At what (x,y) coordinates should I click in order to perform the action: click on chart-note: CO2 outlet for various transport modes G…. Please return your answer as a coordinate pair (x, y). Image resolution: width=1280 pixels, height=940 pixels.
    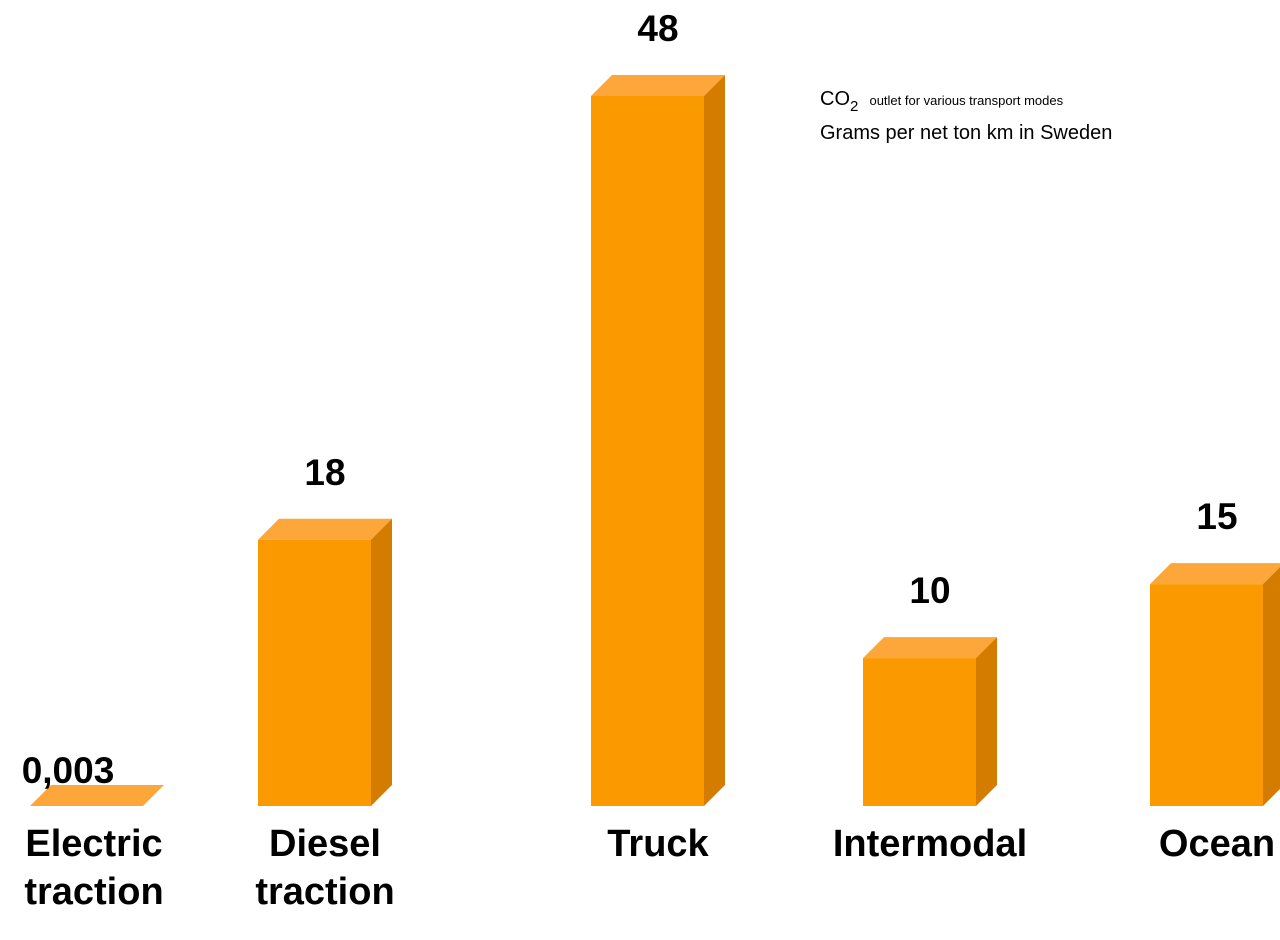
    Looking at the image, I should click on (966, 116).